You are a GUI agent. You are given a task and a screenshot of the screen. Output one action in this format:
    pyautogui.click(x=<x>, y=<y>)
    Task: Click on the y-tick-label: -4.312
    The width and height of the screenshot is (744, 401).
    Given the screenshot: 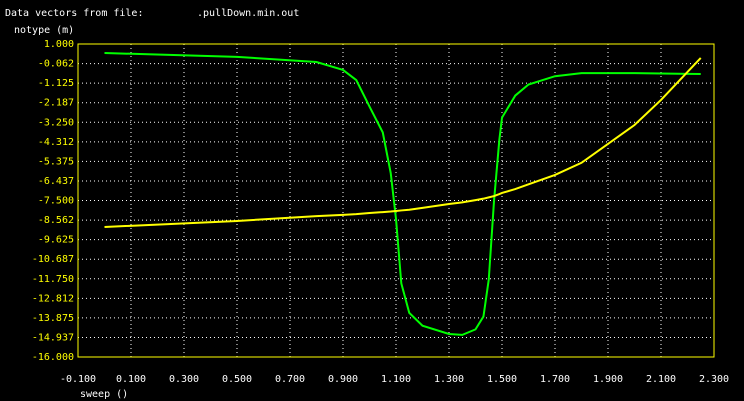 What is the action you would take?
    pyautogui.click(x=56, y=142)
    